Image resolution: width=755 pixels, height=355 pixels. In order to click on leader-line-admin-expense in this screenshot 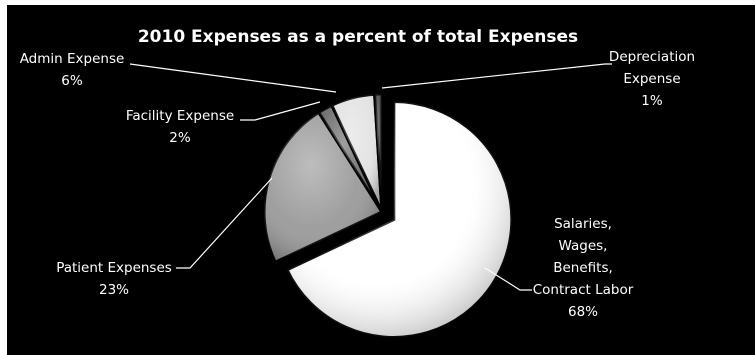, I will do `click(233, 78)`.